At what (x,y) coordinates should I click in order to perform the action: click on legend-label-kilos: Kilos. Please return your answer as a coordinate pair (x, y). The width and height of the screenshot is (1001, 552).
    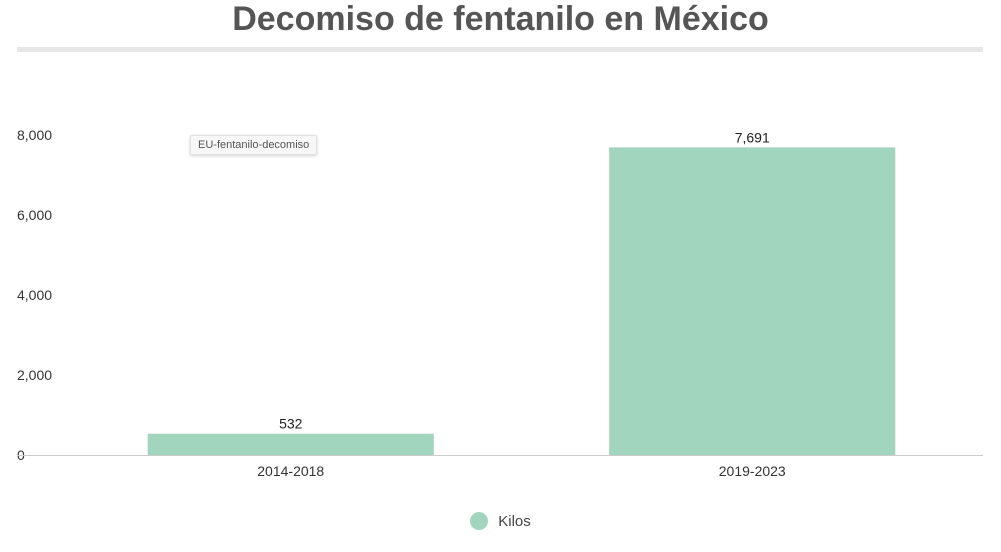
    Looking at the image, I should click on (514, 521).